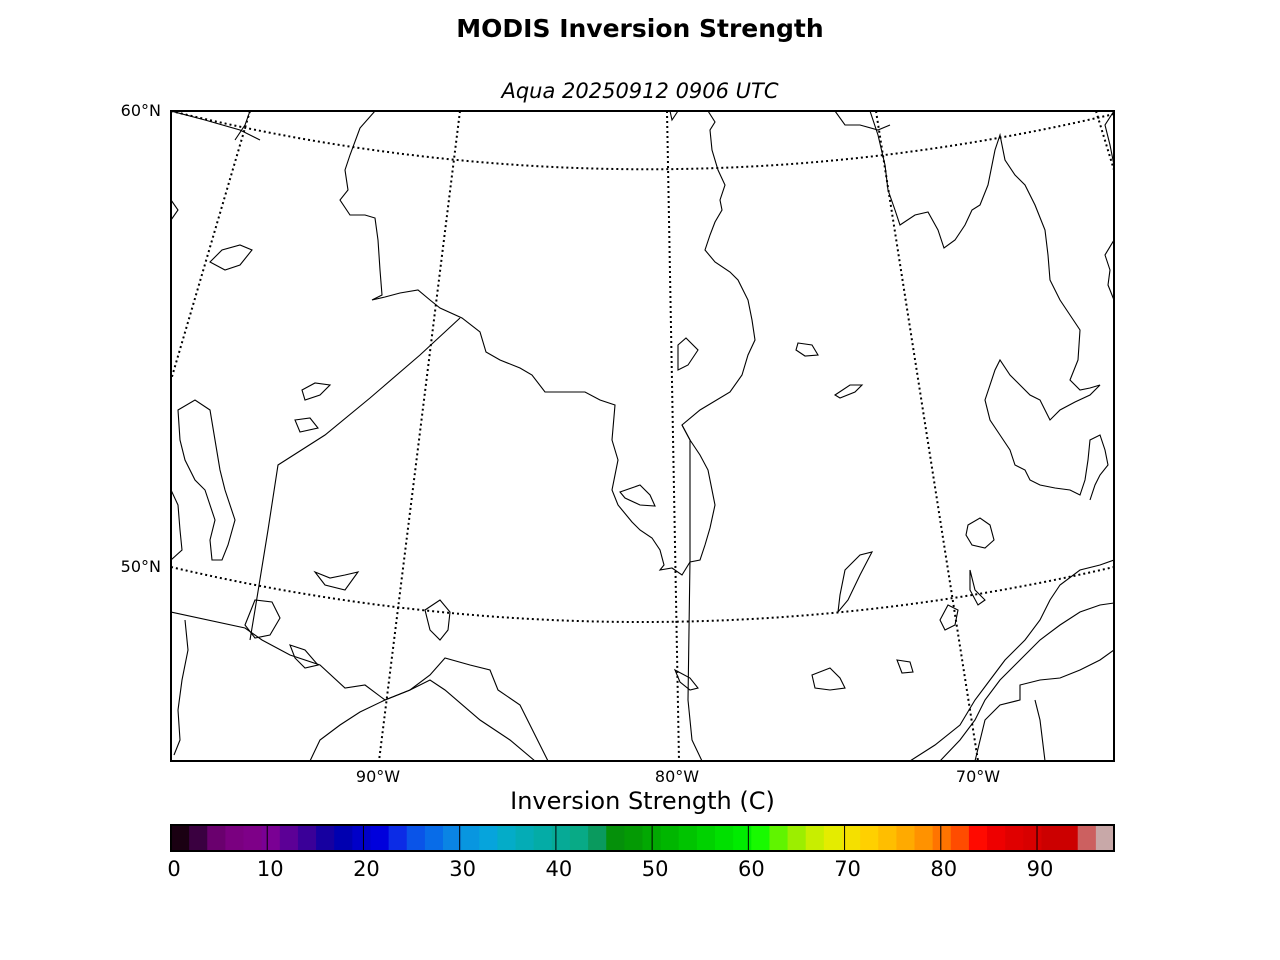 Image resolution: width=1280 pixels, height=960 pixels. I want to click on west-coast-hudson-small, so click(216, 126).